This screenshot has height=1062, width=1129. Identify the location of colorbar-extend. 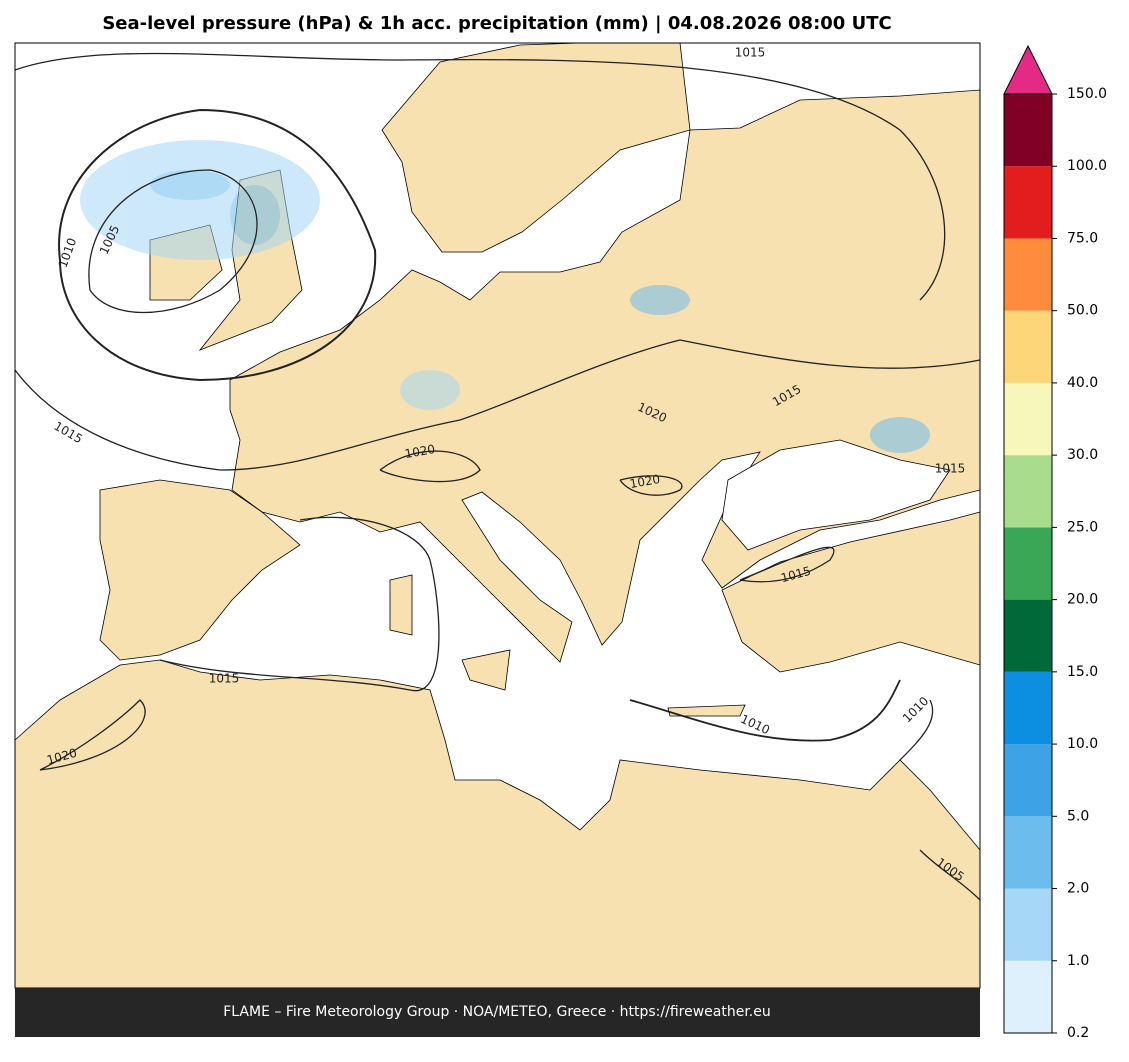
(1028, 69).